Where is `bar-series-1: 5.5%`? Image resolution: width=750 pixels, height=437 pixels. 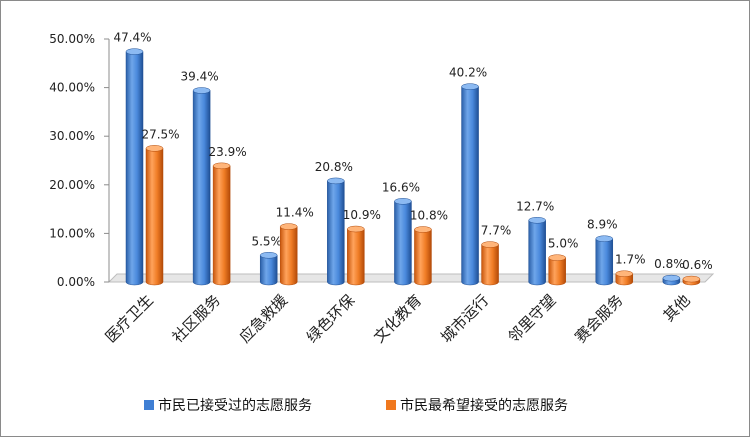 bar-series-1: 5.5% is located at coordinates (266, 260).